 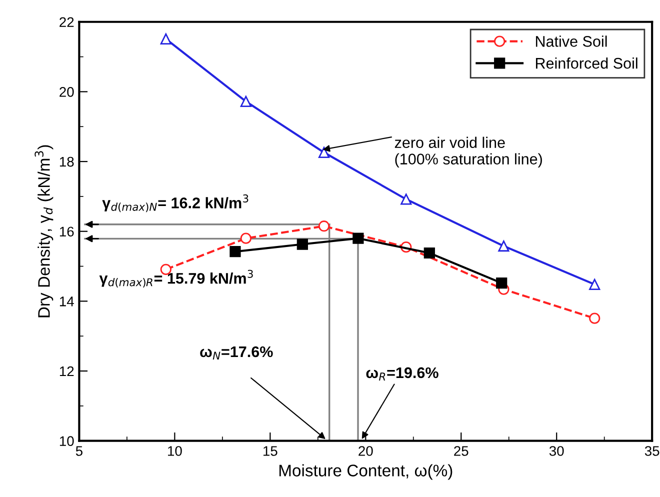 What do you see at coordinates (402, 373) in the screenshot?
I see `annotation: ω$_{R}$=19.6%` at bounding box center [402, 373].